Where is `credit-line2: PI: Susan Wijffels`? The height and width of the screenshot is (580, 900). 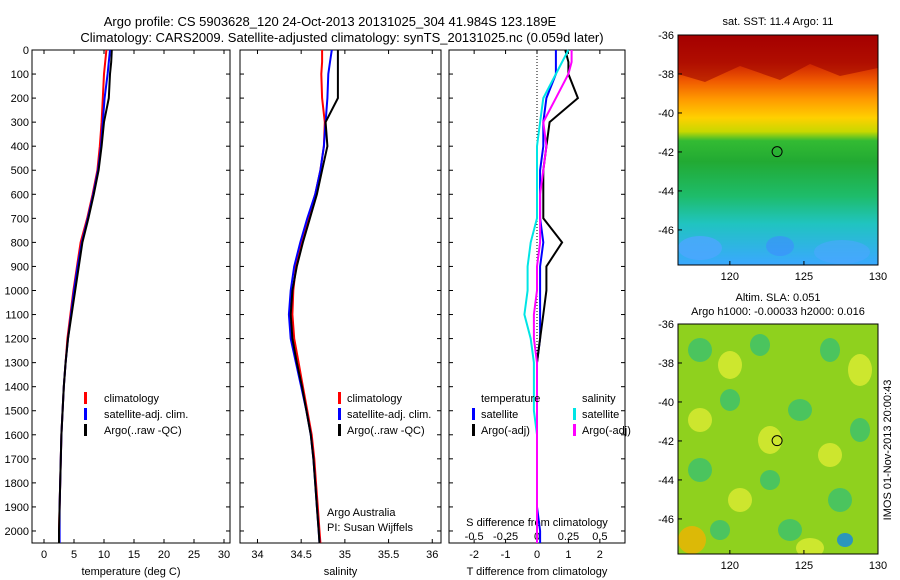 credit-line2: PI: Susan Wijffels is located at coordinates (370, 528).